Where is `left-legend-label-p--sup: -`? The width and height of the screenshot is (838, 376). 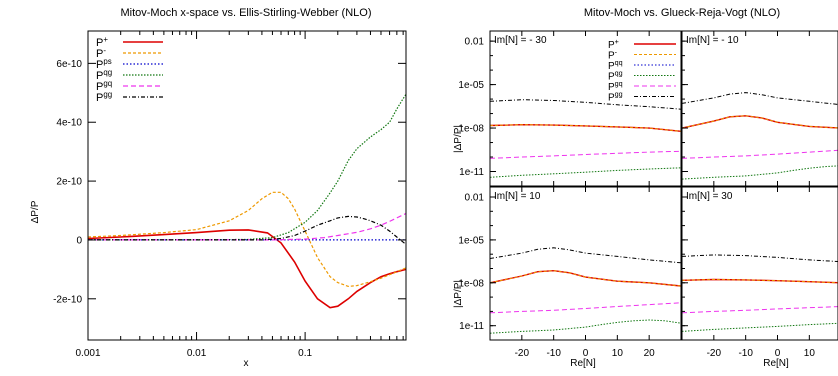
left-legend-label-p--sup: - is located at coordinates (104, 50).